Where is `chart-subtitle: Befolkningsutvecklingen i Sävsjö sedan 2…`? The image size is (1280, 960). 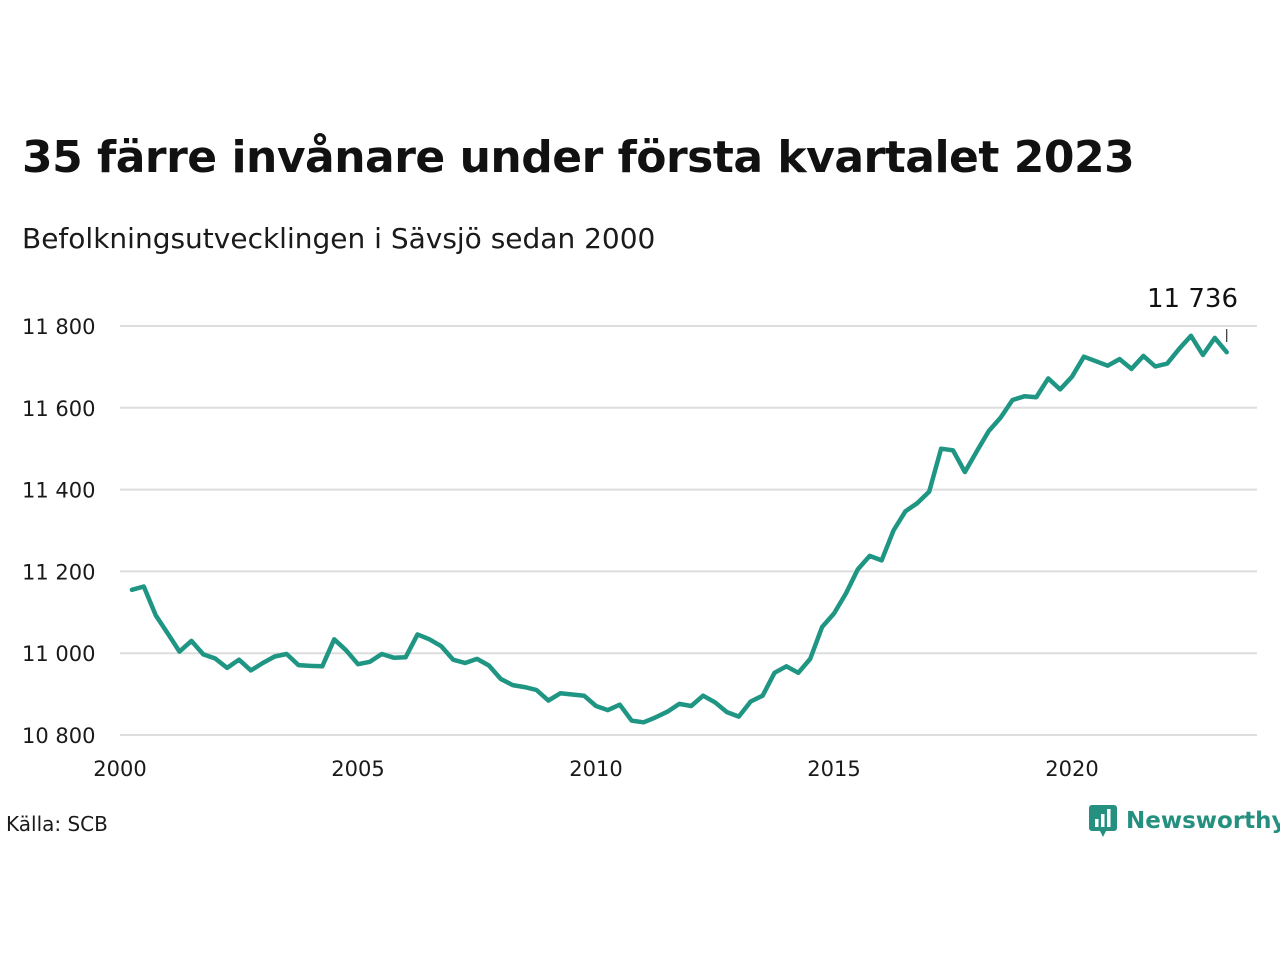
chart-subtitle: Befolkningsutvecklingen i Sävsjö sedan 2… is located at coordinates (339, 238).